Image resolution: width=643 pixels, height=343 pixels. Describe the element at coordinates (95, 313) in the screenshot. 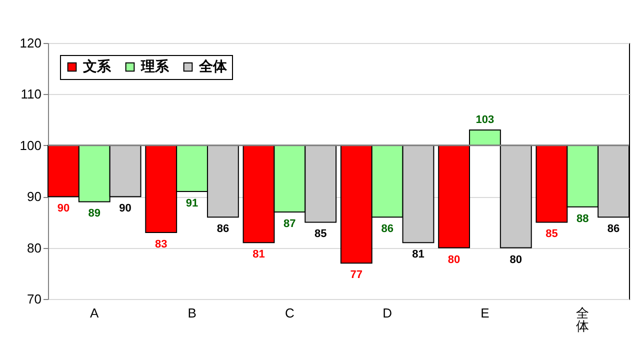

I see `x-tick-label: A` at that location.